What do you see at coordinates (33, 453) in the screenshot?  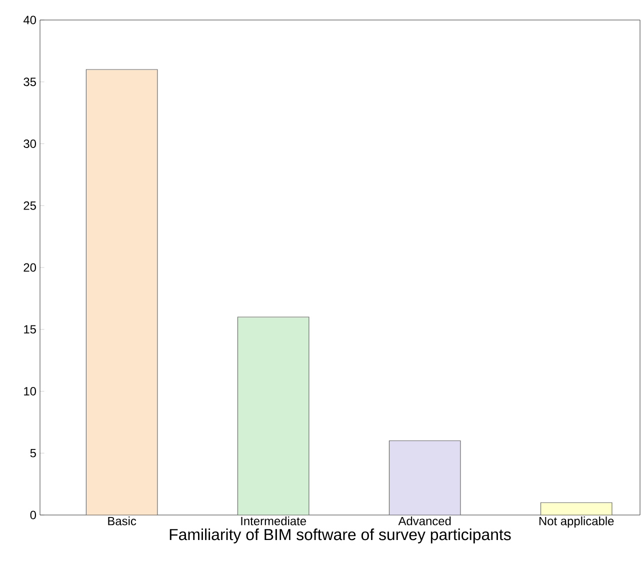 I see `y-tick-label: 5` at bounding box center [33, 453].